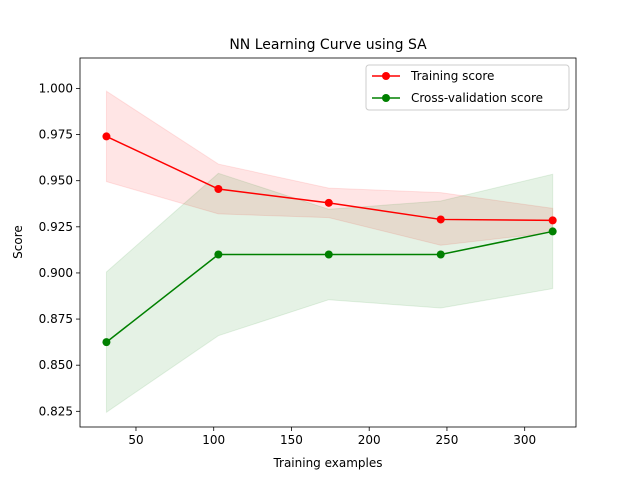 This screenshot has height=480, width=640. What do you see at coordinates (56, 319) in the screenshot?
I see `y-tick-label-2: 0.875` at bounding box center [56, 319].